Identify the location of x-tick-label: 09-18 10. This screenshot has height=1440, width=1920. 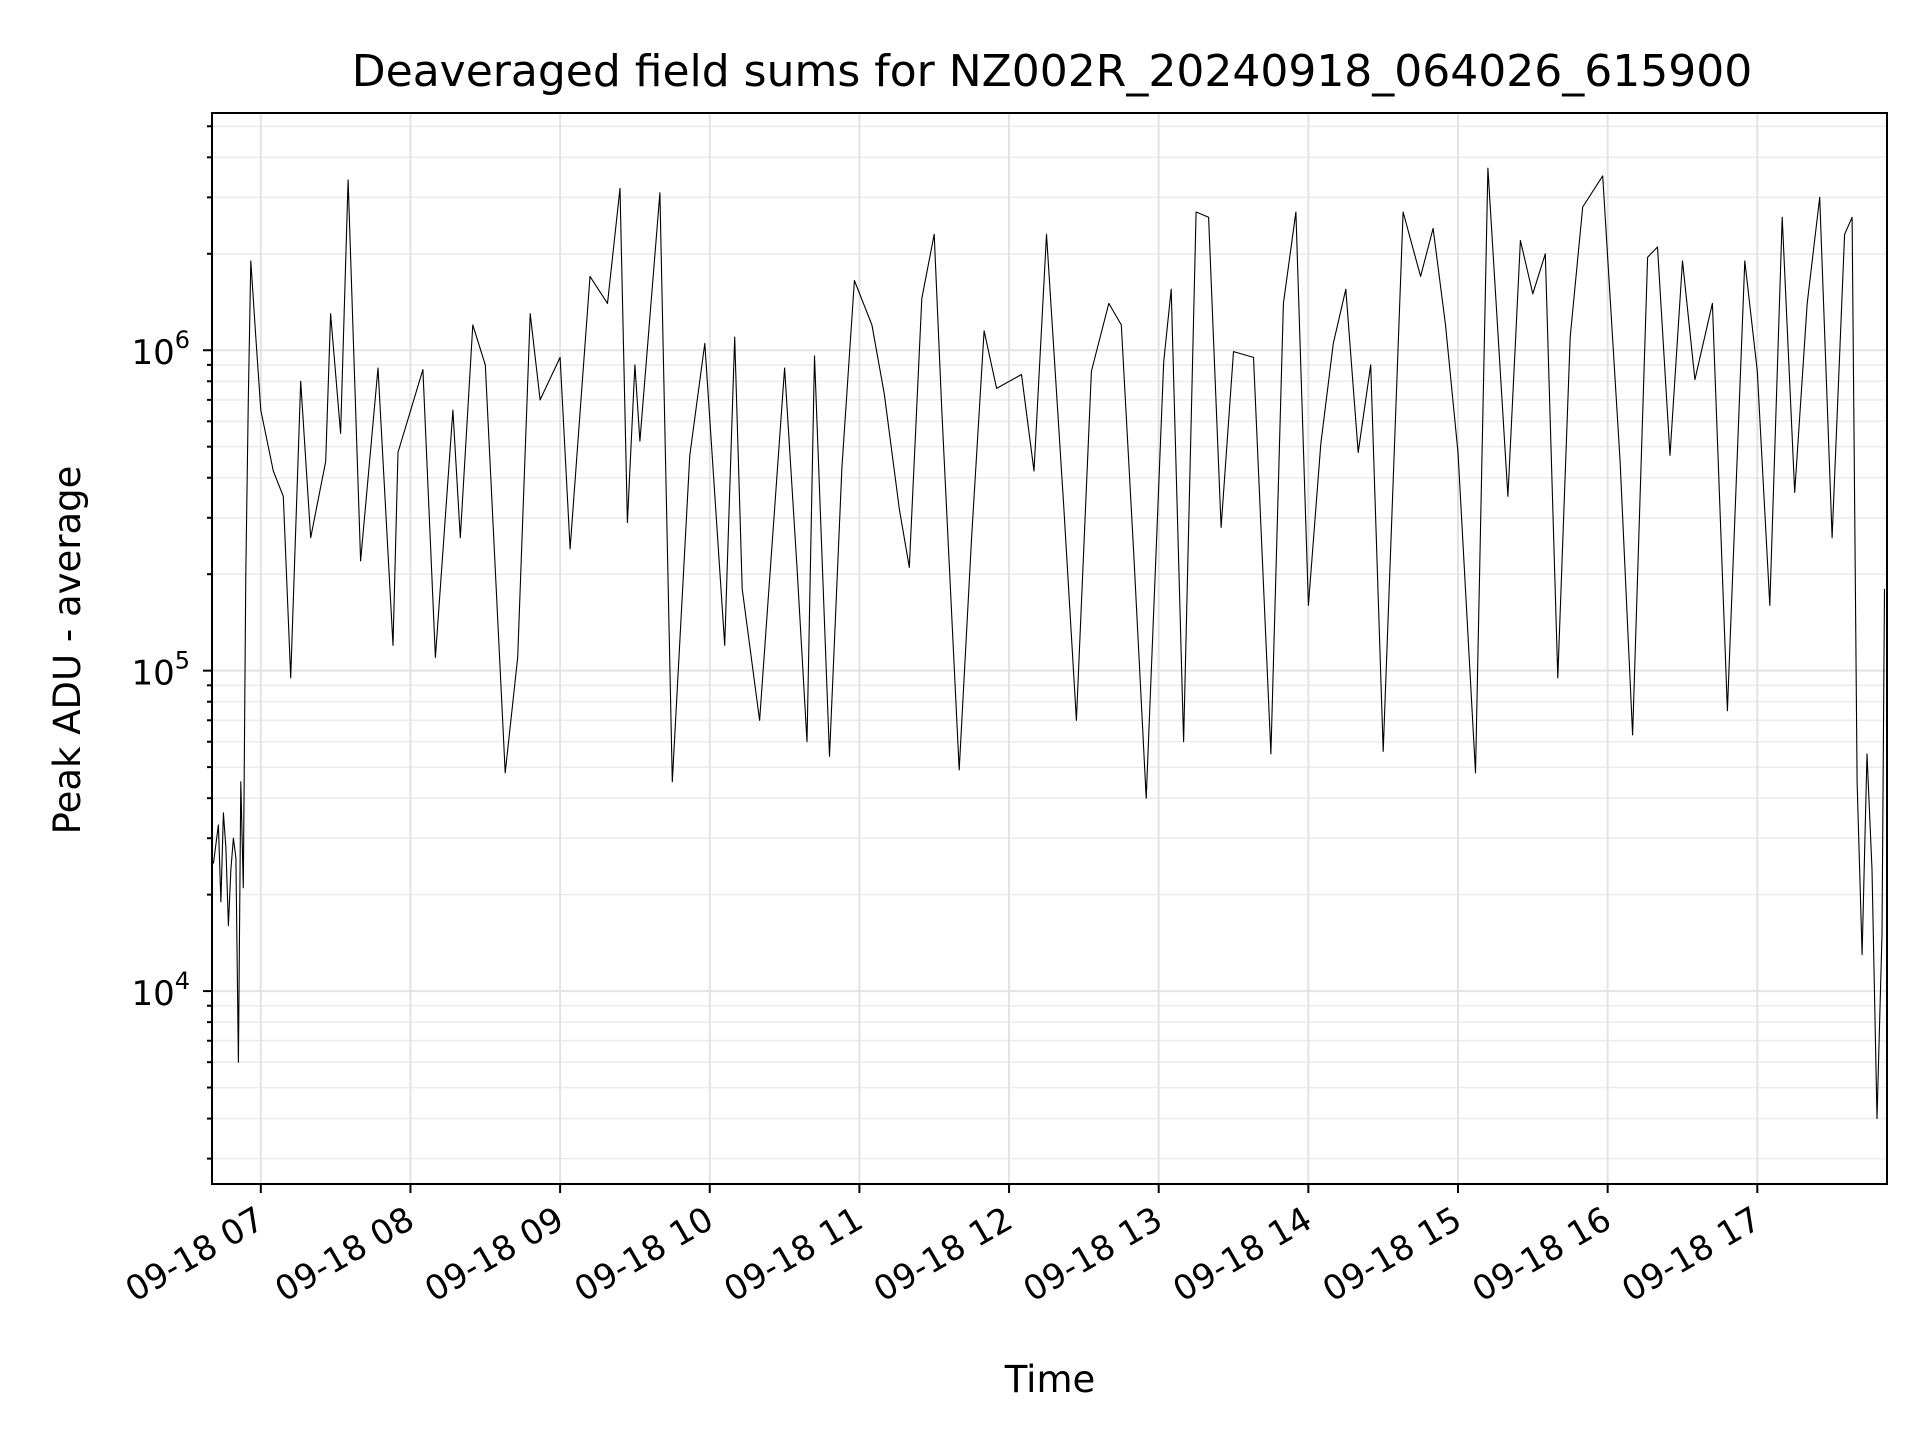
(644, 1254).